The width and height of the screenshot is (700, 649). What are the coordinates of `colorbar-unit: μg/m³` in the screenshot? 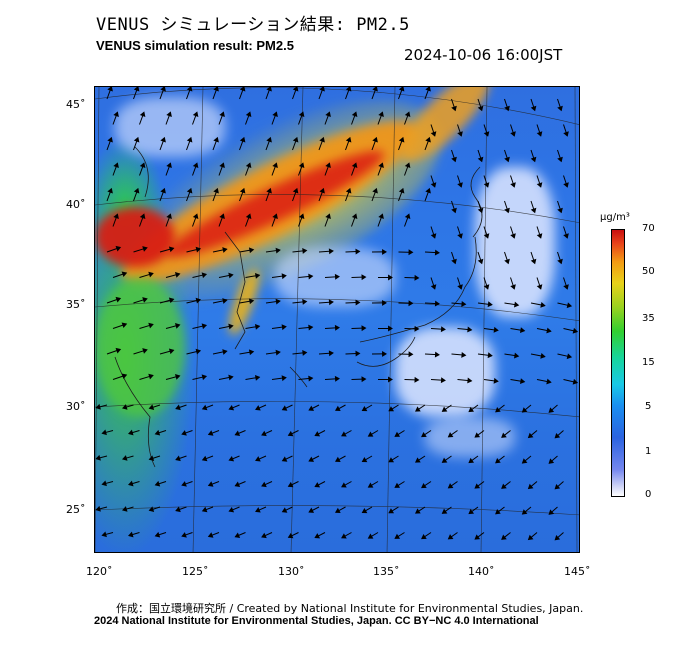 It's located at (615, 217).